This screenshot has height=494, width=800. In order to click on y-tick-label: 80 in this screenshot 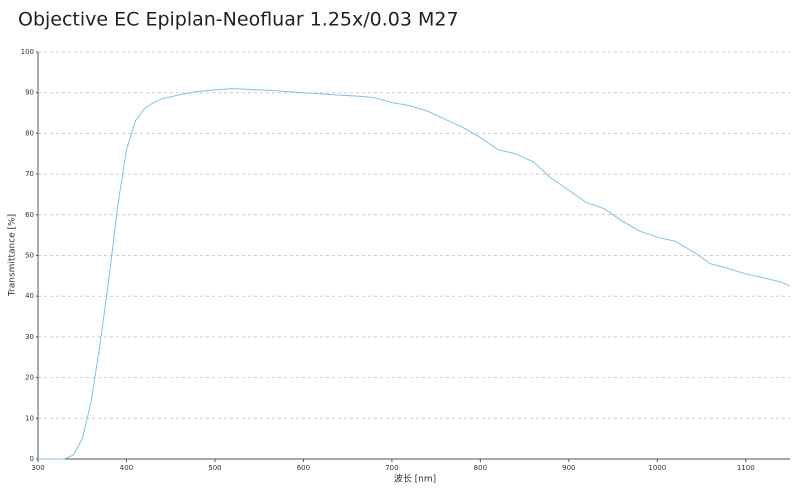, I will do `click(29, 133)`.